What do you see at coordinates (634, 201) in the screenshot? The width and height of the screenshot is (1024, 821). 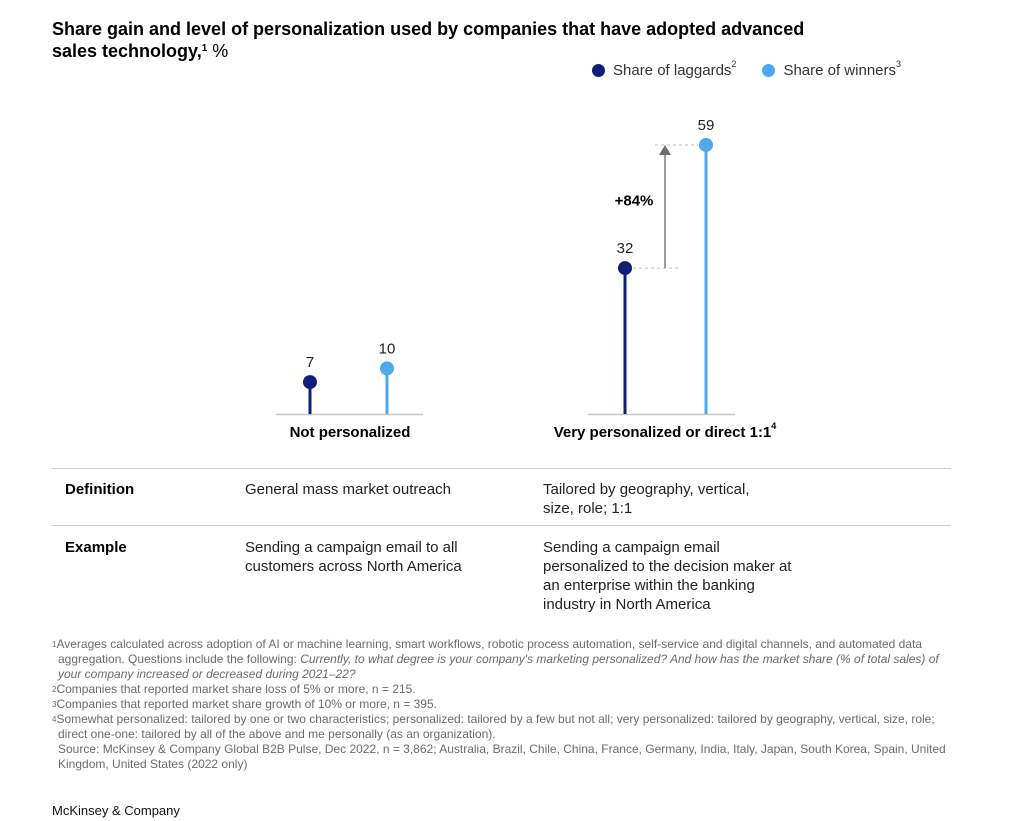 I see `annotation-label: +84%` at bounding box center [634, 201].